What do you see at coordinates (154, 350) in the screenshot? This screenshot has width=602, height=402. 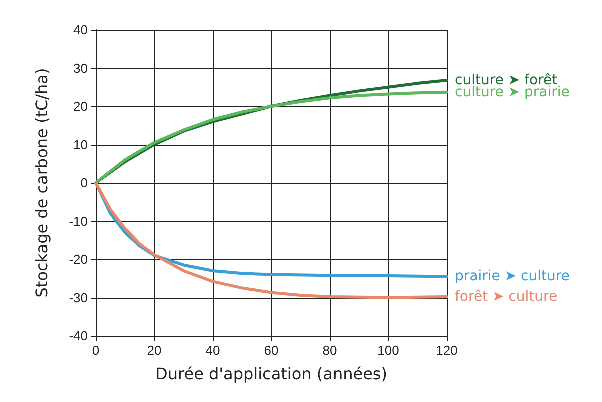 I see `x-tick-label: 20` at bounding box center [154, 350].